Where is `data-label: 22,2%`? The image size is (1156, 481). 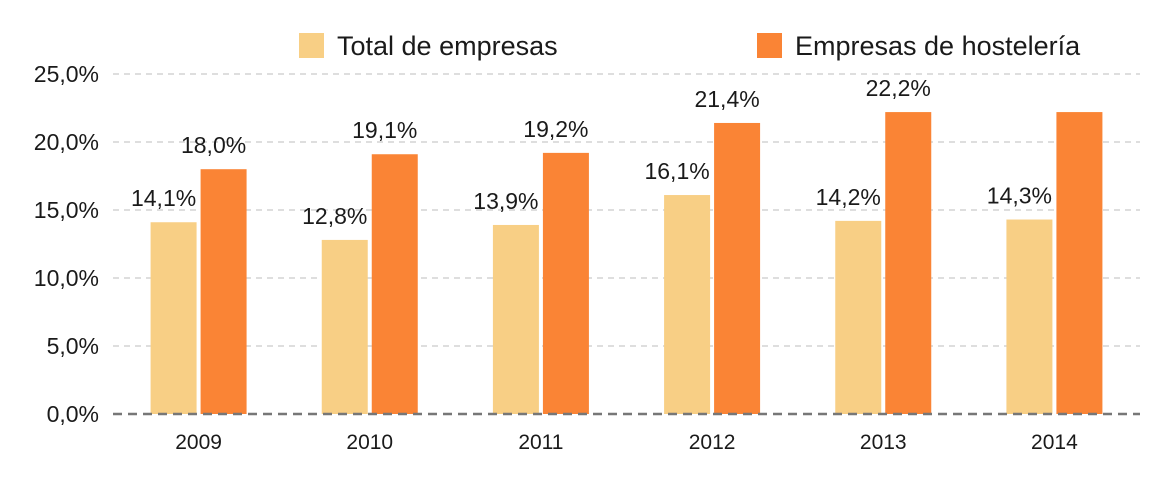
data-label: 22,2% is located at coordinates (898, 88).